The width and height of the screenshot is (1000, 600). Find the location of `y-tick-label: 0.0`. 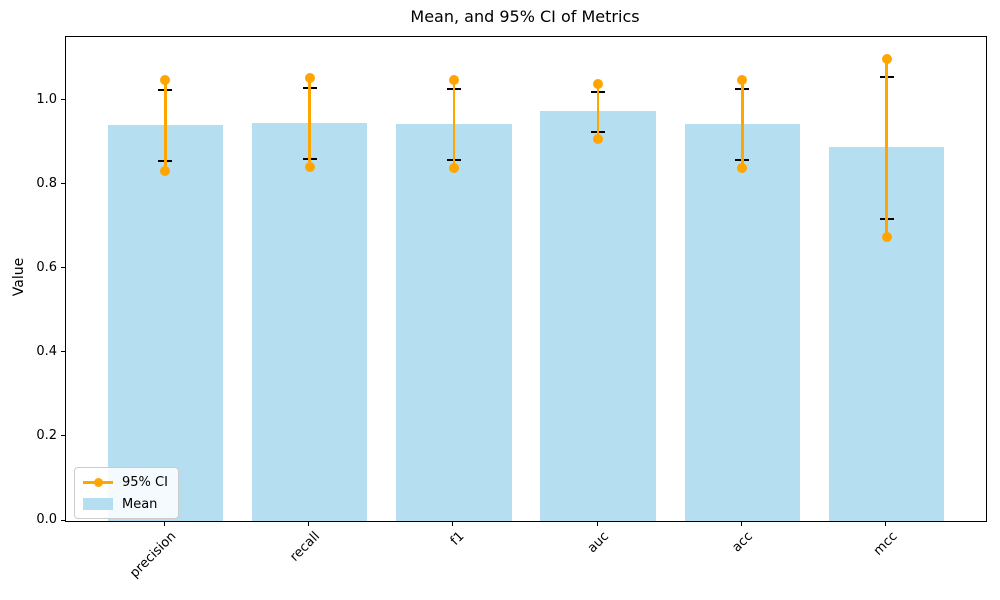

y-tick-label: 0.0 is located at coordinates (46, 519).